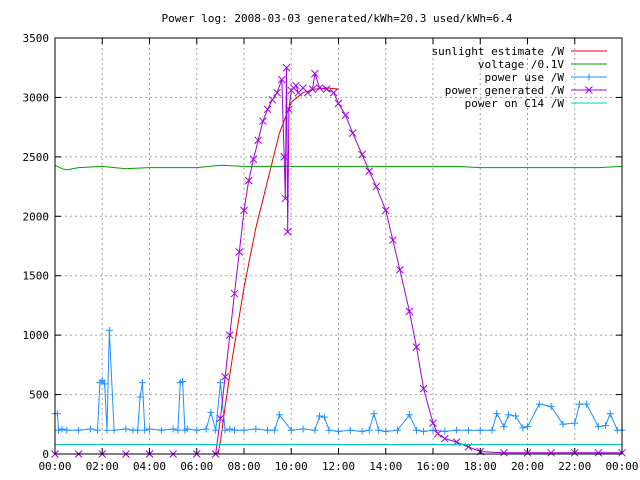  Describe the element at coordinates (432, 466) in the screenshot. I see `x-tick-label: 16:00` at that location.